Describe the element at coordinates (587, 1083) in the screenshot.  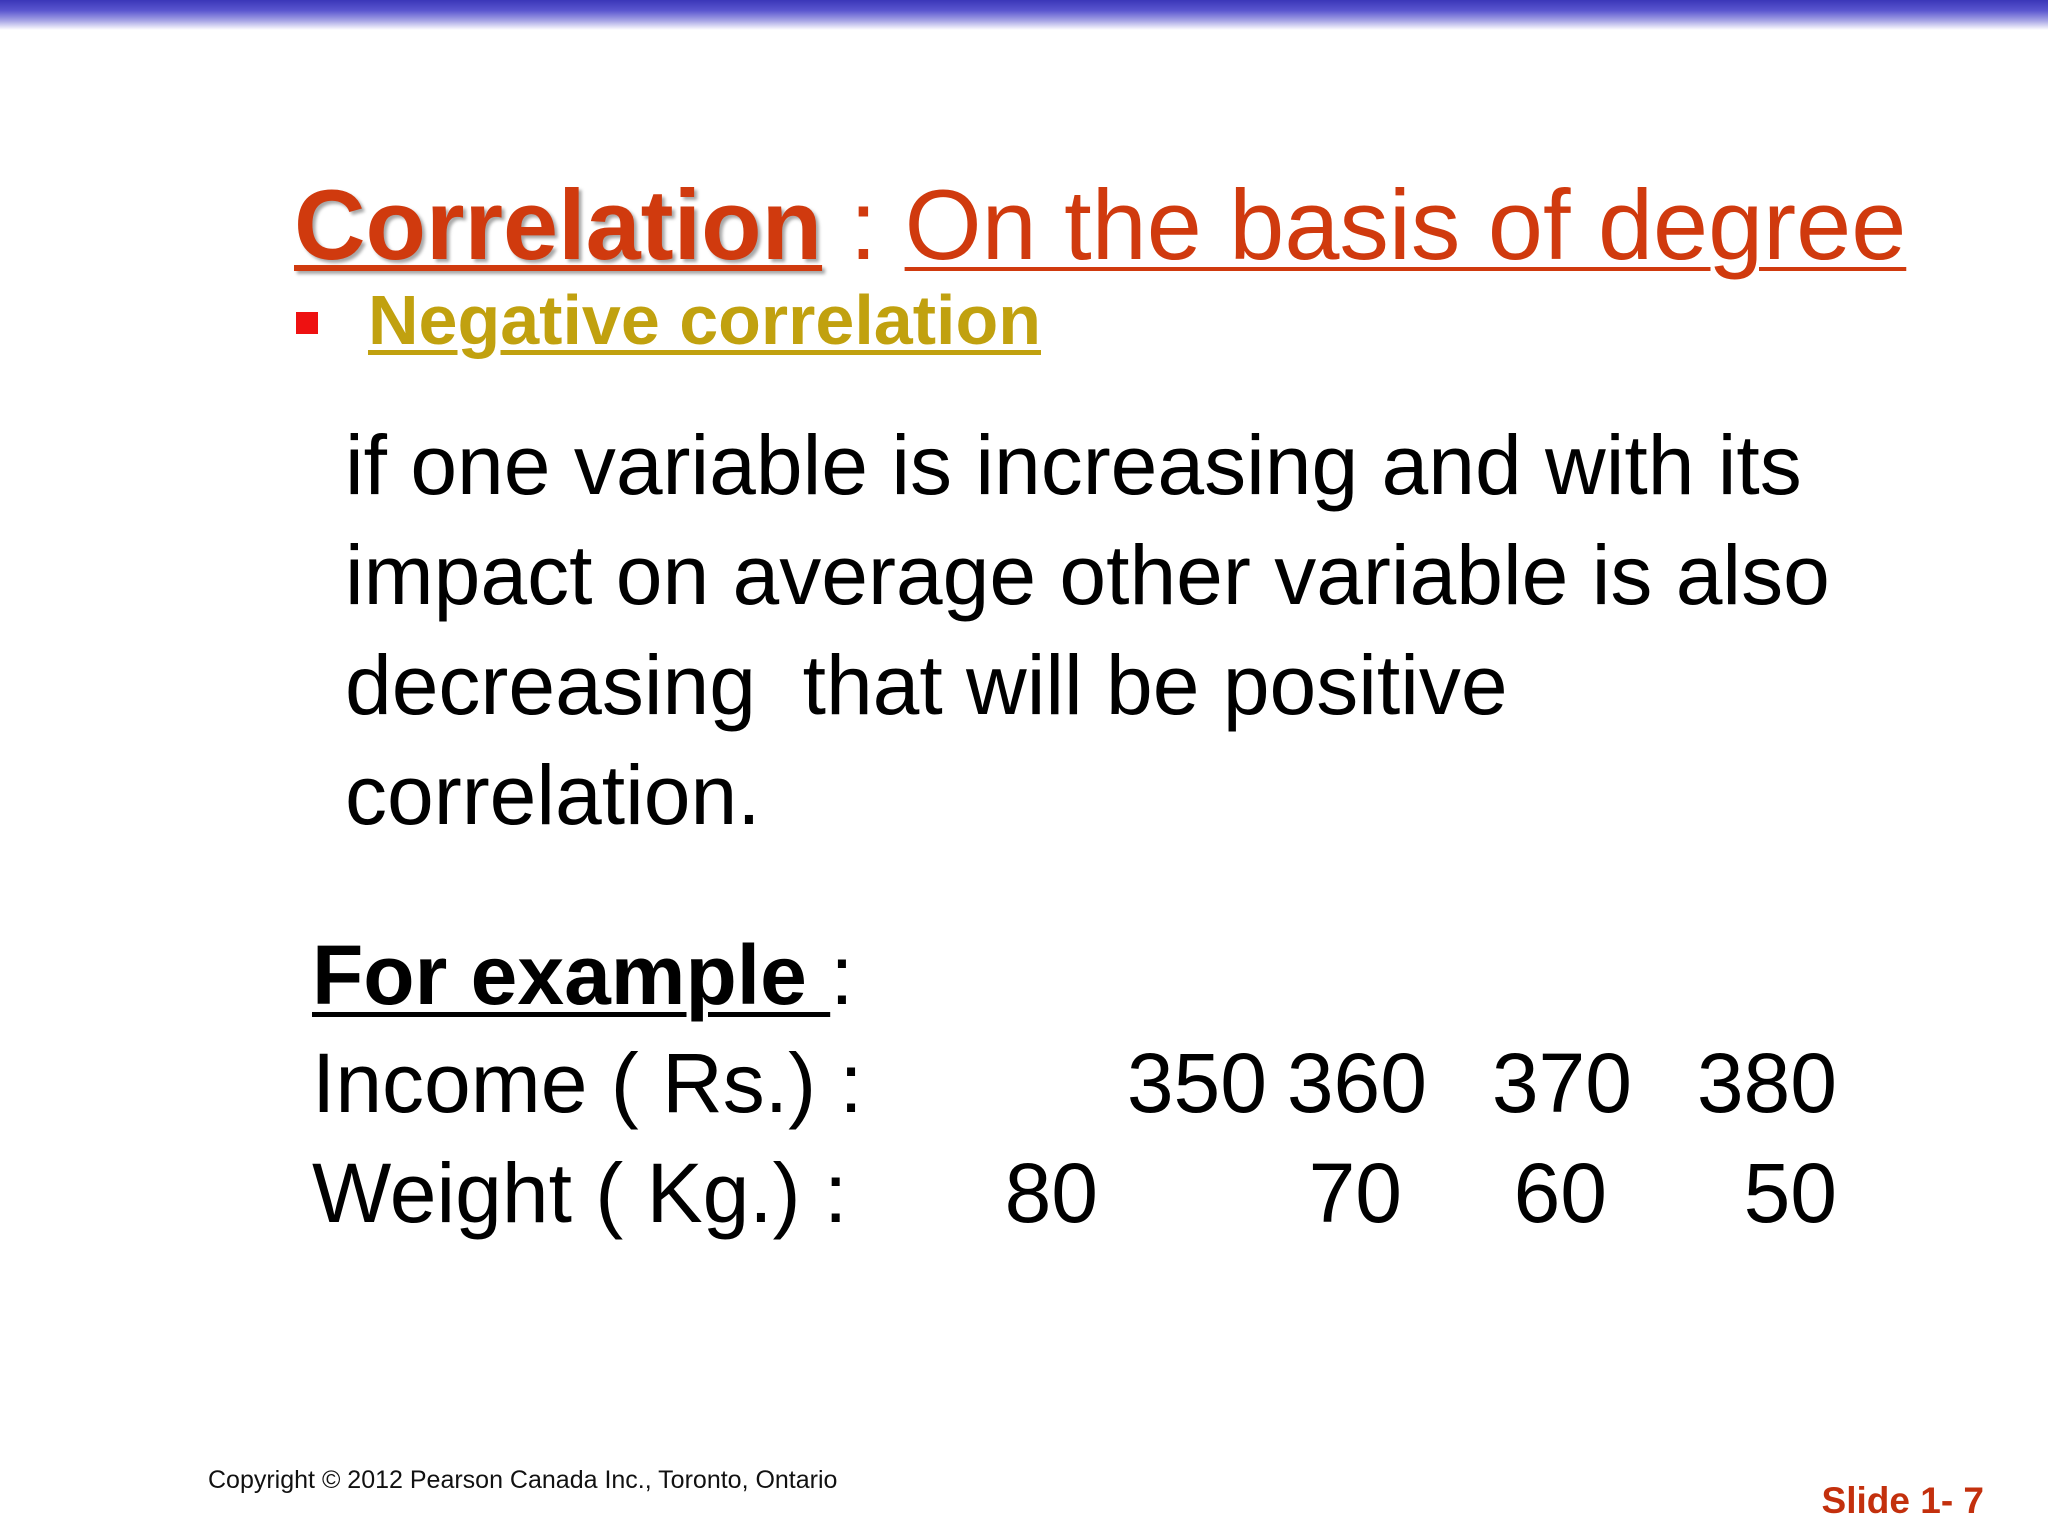
I see `income-label: Income ( Rs.) :` at that location.